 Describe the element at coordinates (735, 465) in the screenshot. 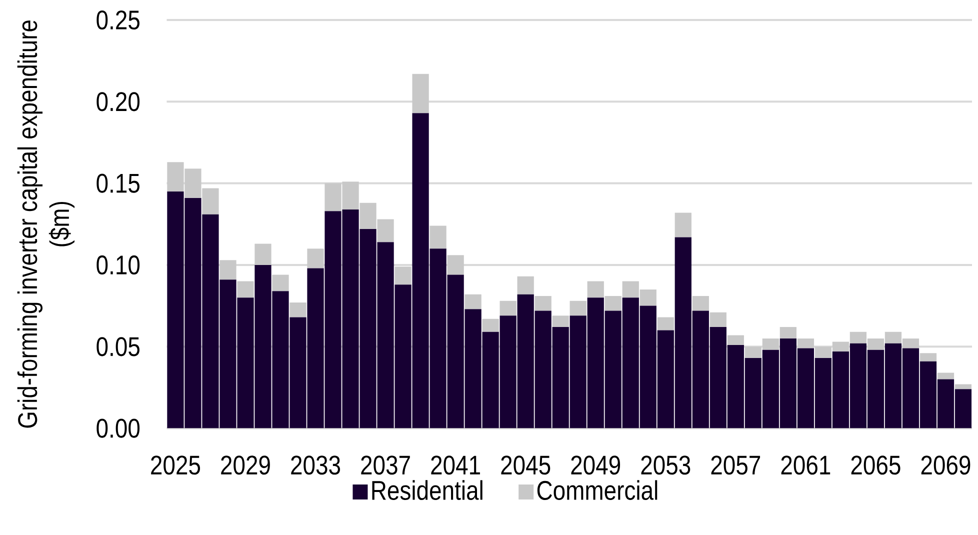

I see `x-tick-label: 2057` at that location.